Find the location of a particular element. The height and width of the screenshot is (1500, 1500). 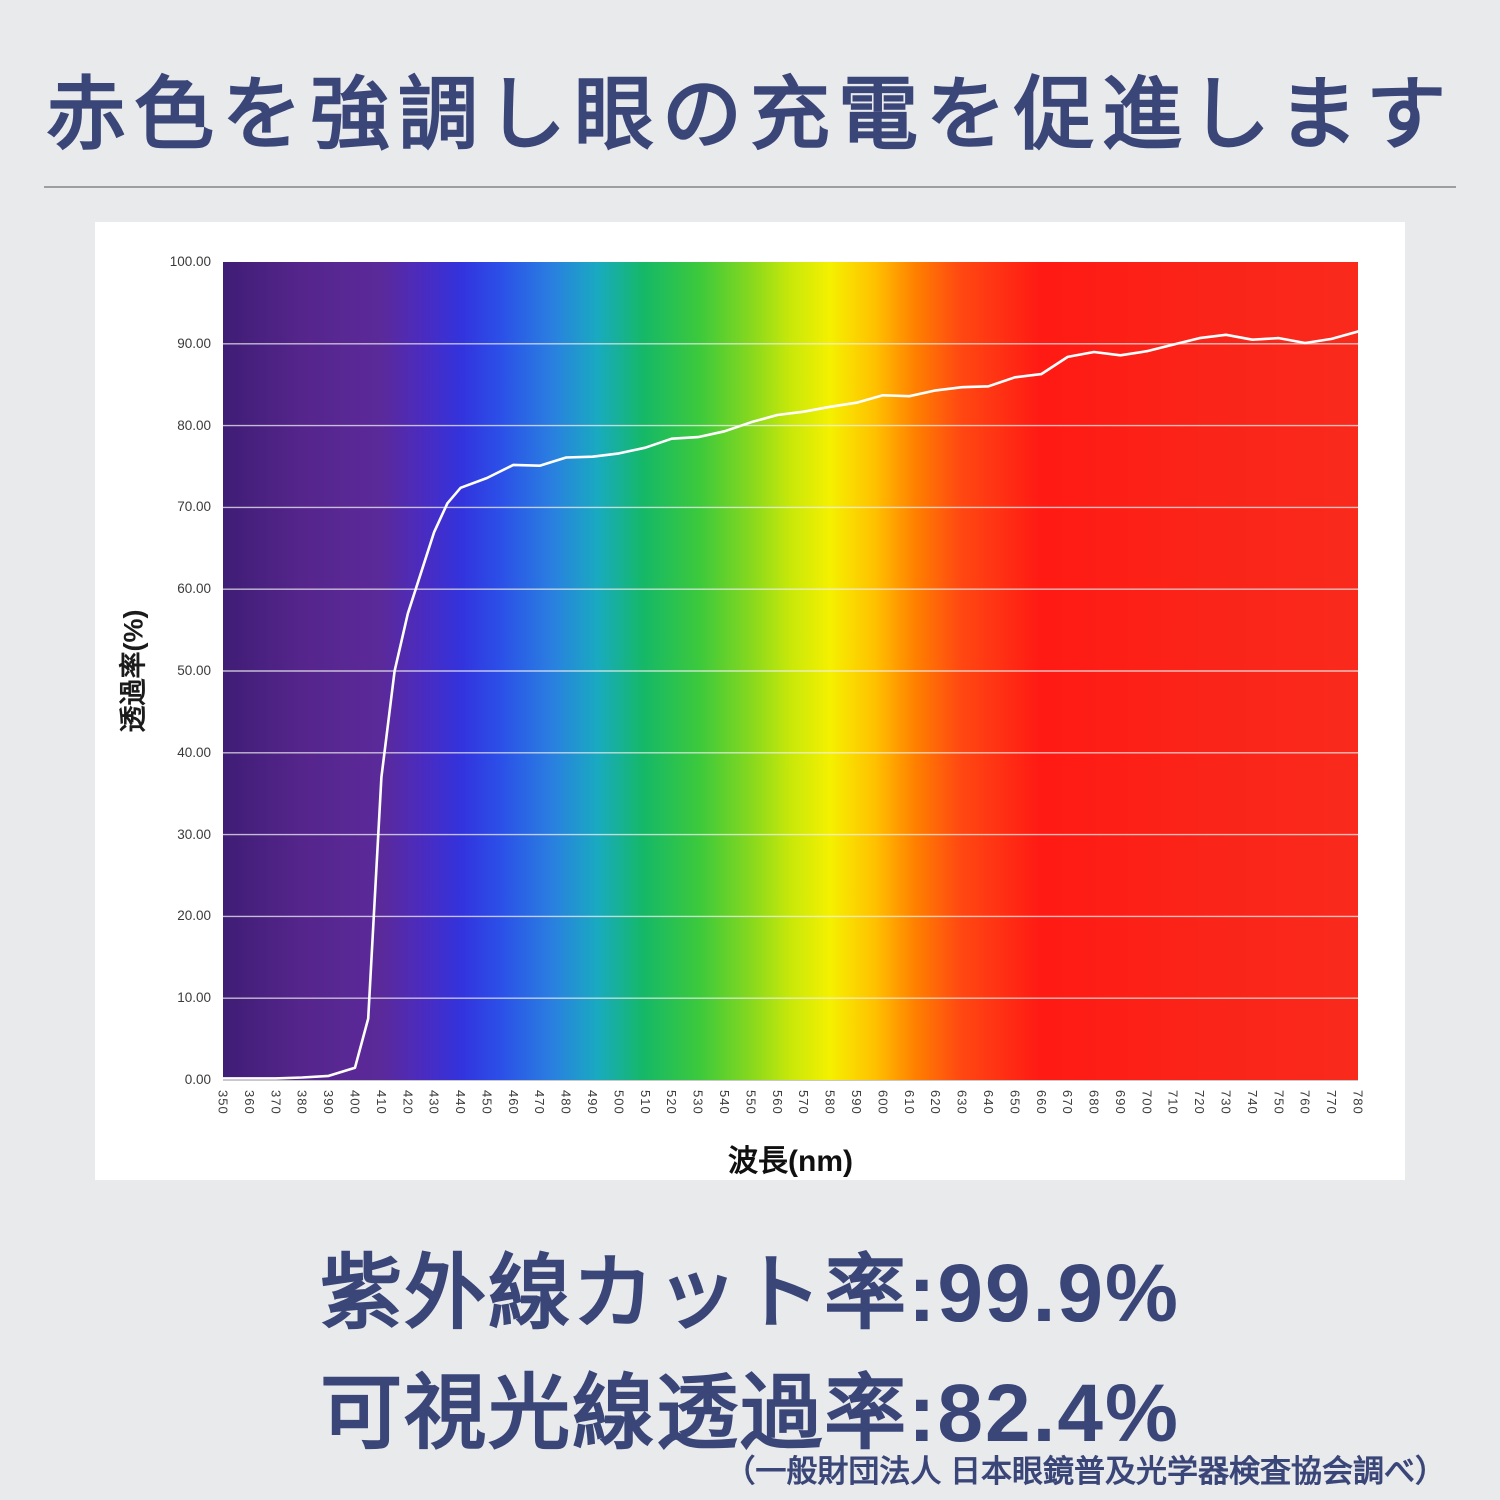

x-tick-label: 530 is located at coordinates (698, 1102).